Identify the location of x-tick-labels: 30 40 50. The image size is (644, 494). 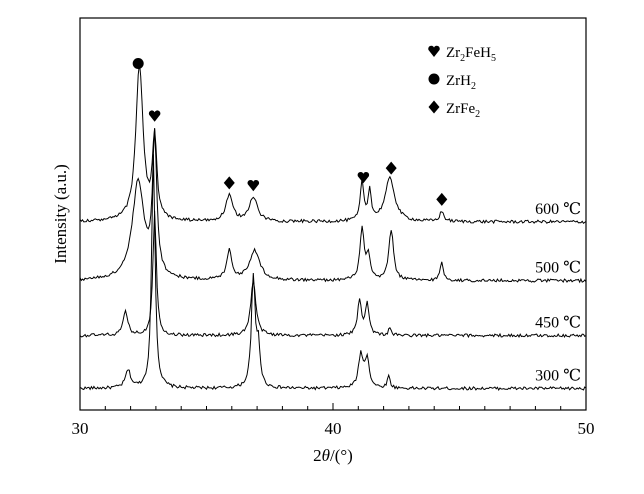
(333, 428).